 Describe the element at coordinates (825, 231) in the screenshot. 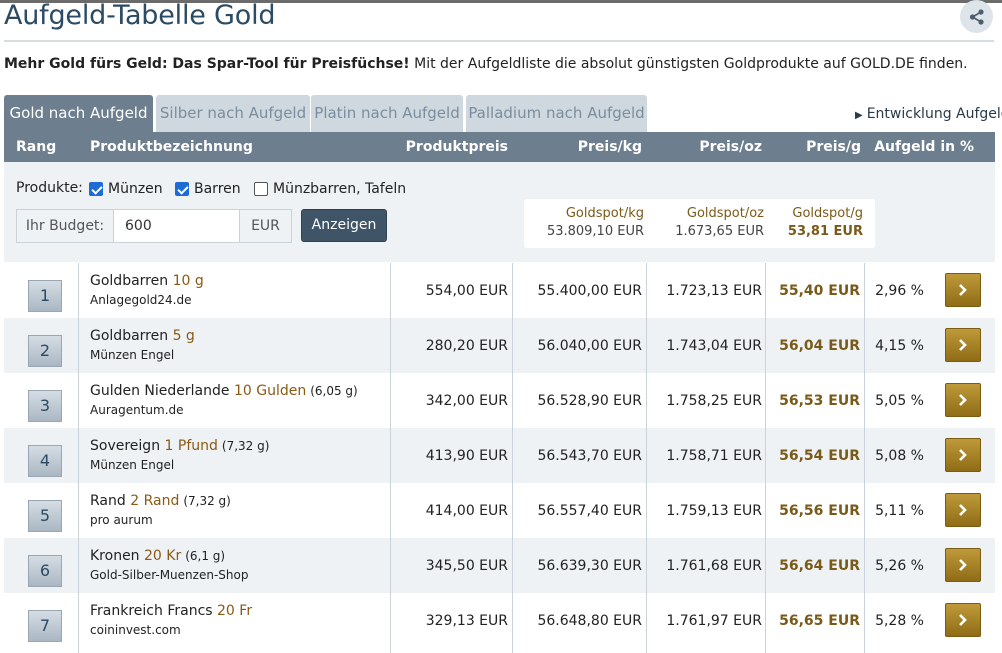

I see `spot-g-value: 53,81 EUR` at that location.